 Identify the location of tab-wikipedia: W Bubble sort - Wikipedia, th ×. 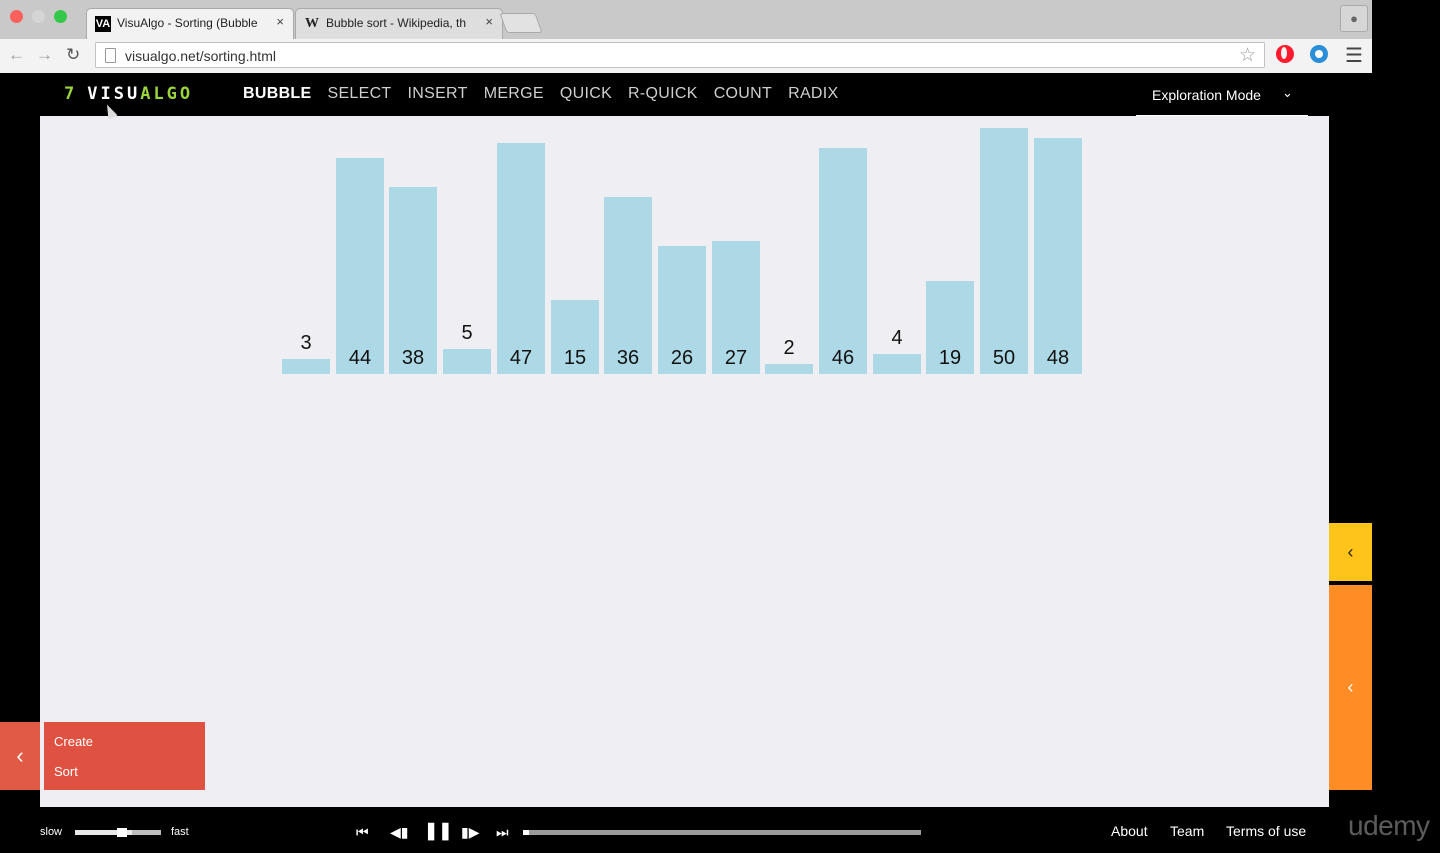
(399, 23).